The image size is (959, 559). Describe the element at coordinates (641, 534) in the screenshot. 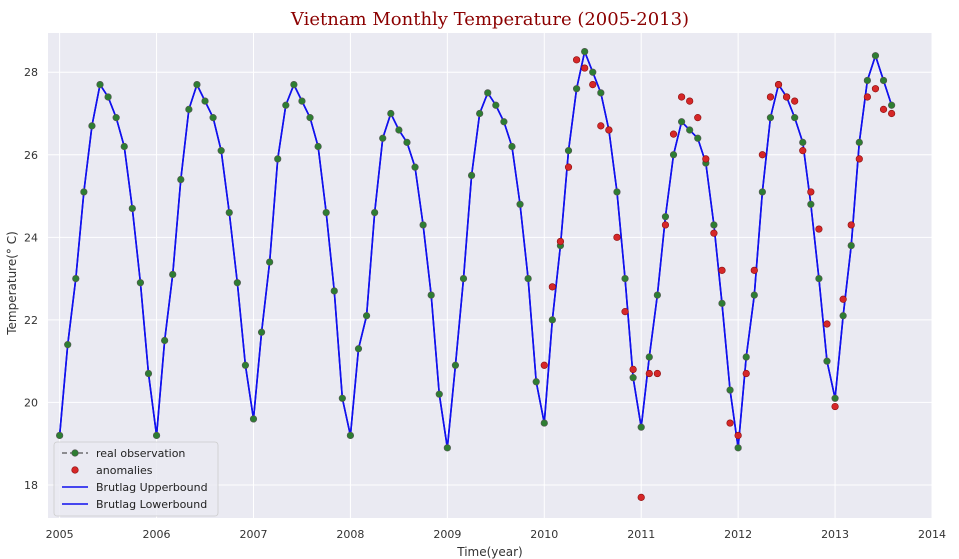

I see `x-tick-label: 2011` at that location.